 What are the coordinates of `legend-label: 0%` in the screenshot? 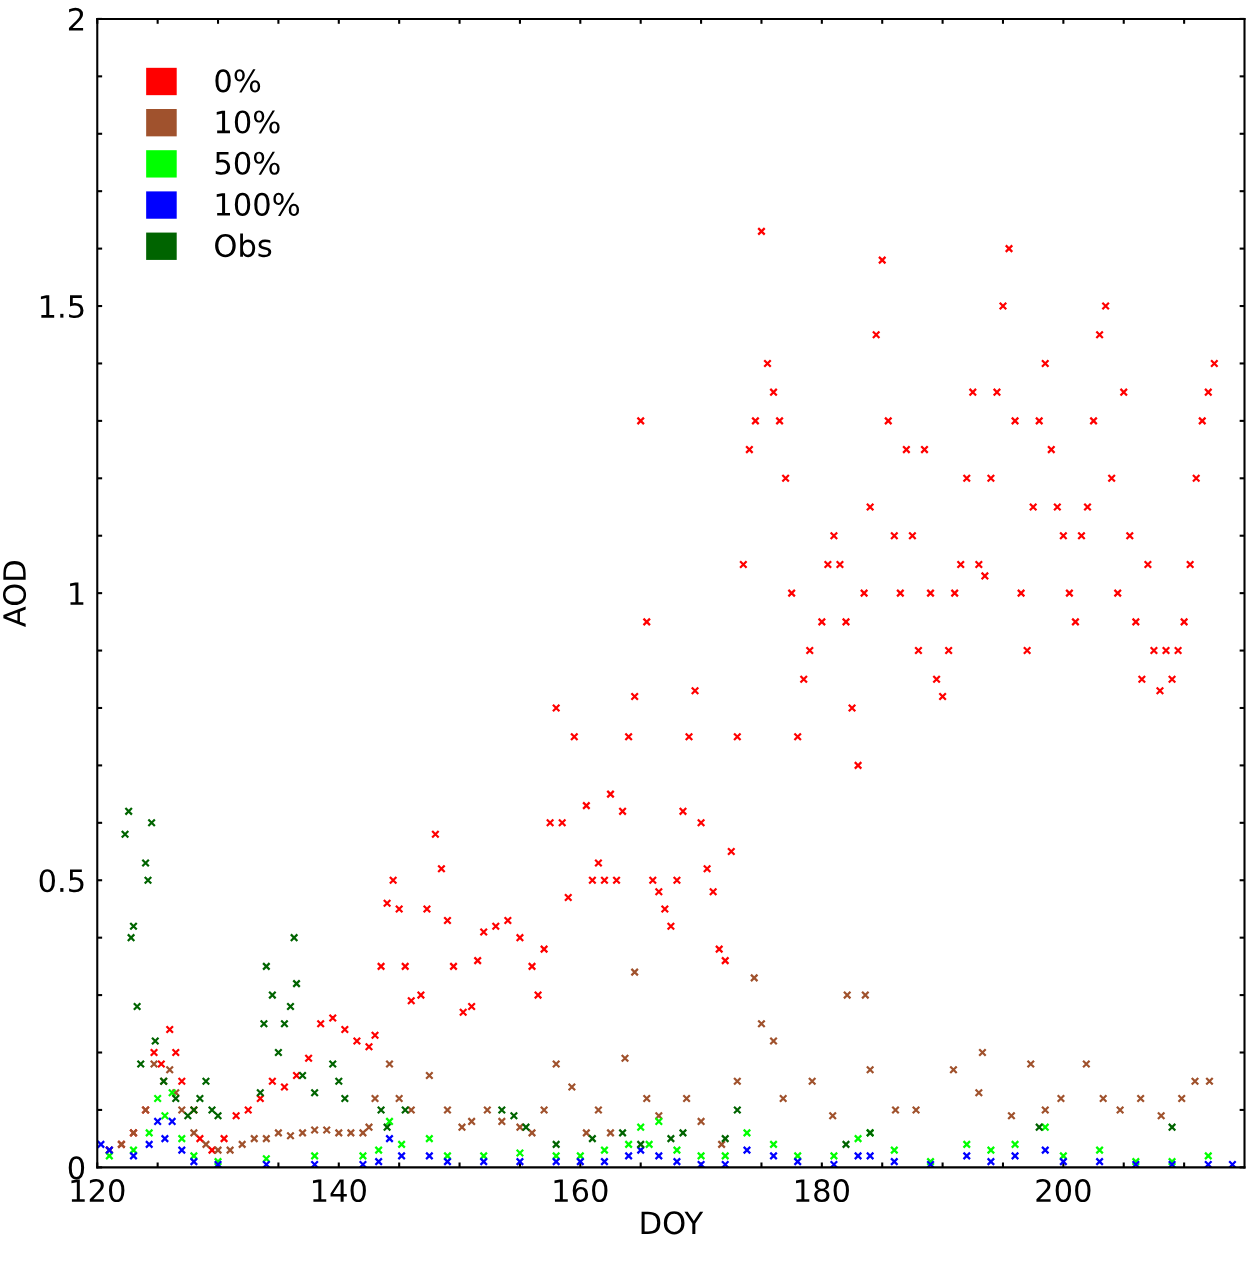 It's located at (238, 81).